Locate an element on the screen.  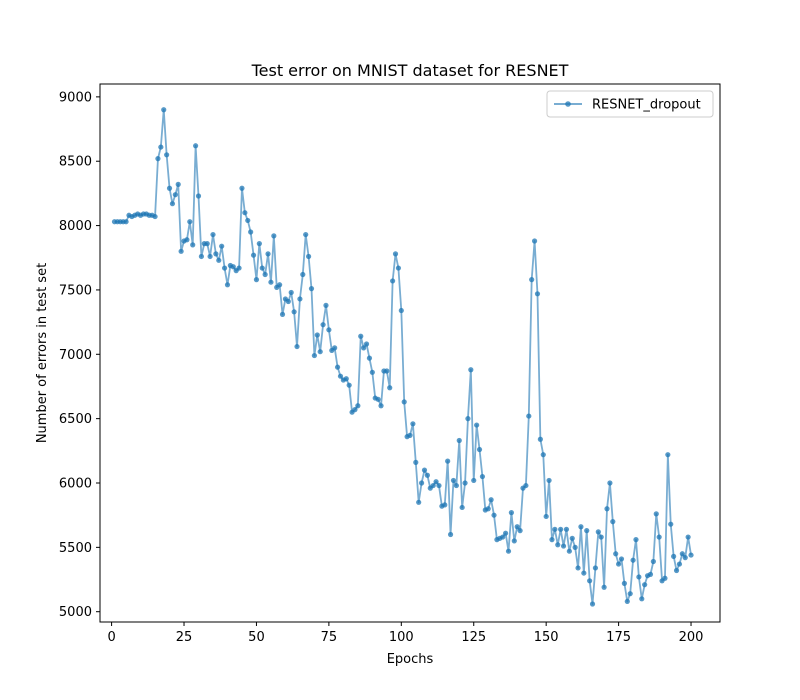
y-tick-label: 7000 is located at coordinates (75, 355).